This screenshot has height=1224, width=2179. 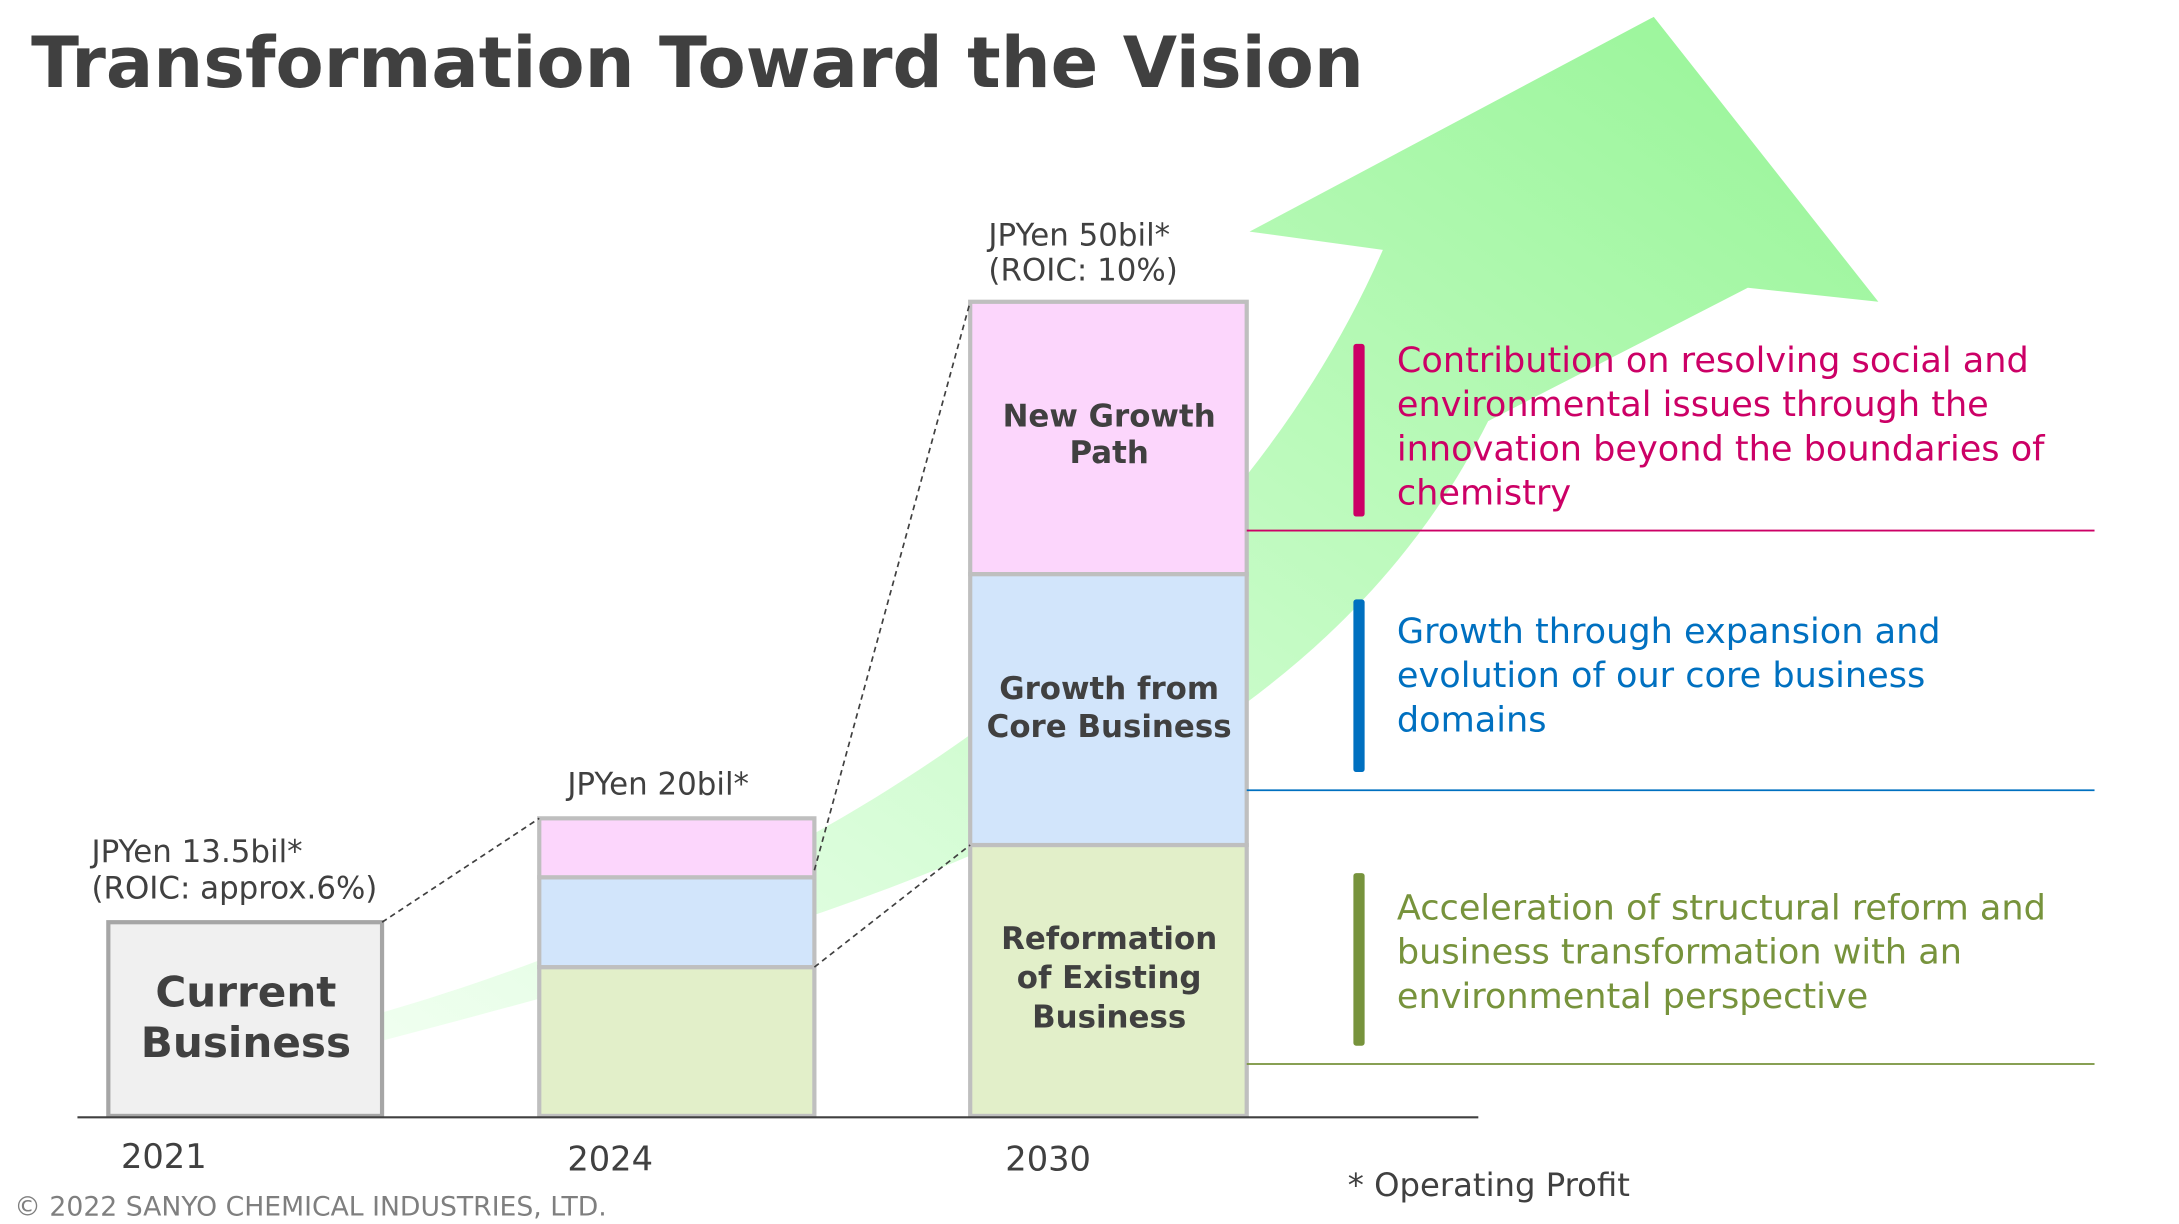 What do you see at coordinates (1078, 236) in the screenshot?
I see `profit-label: JPYen 50bil*` at bounding box center [1078, 236].